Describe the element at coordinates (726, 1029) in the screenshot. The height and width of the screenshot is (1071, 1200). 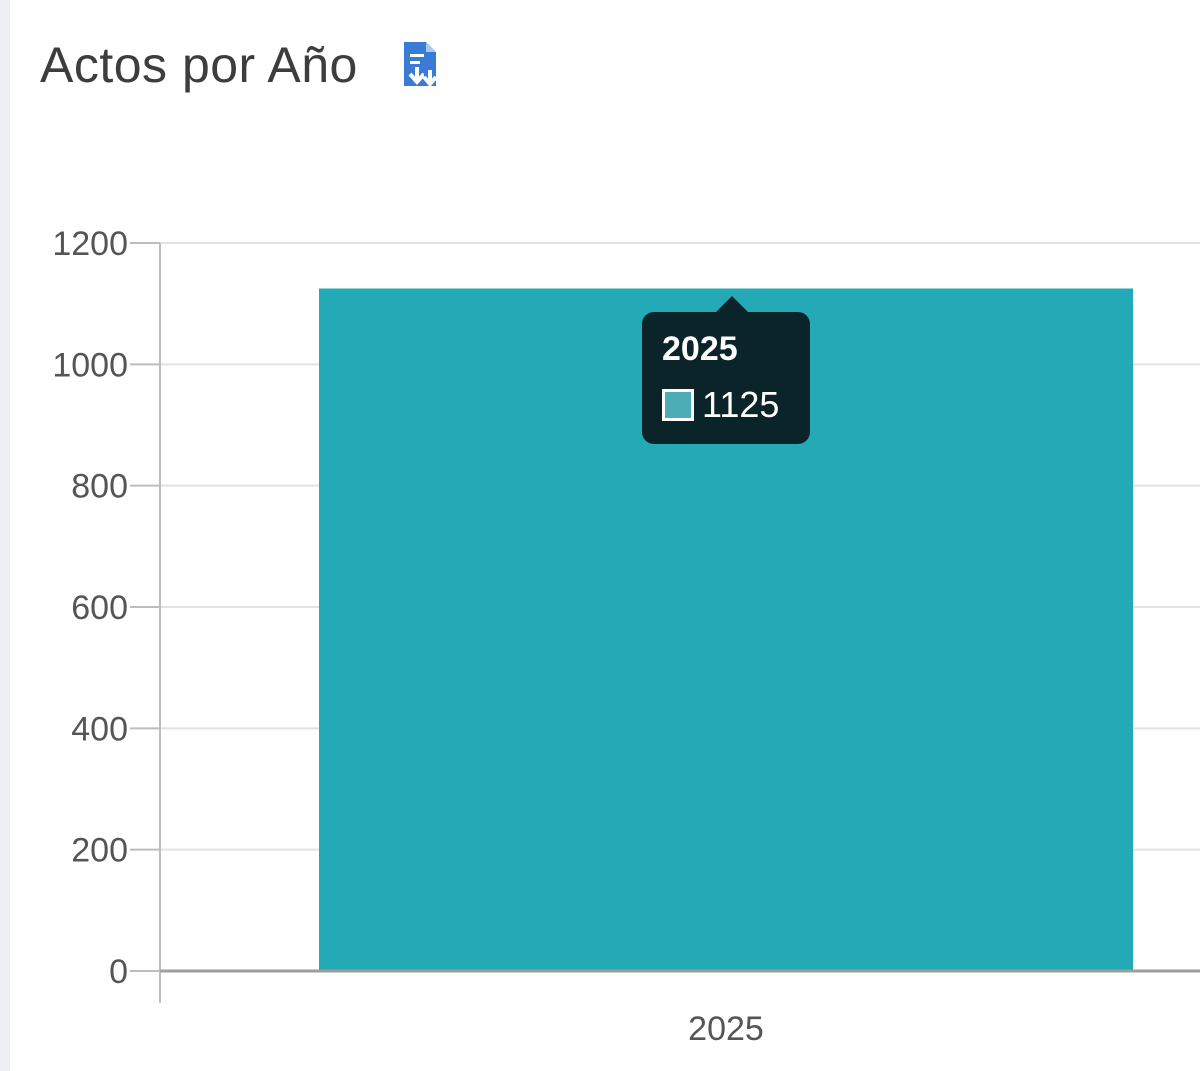
I see `x-tick-label: 2025` at that location.